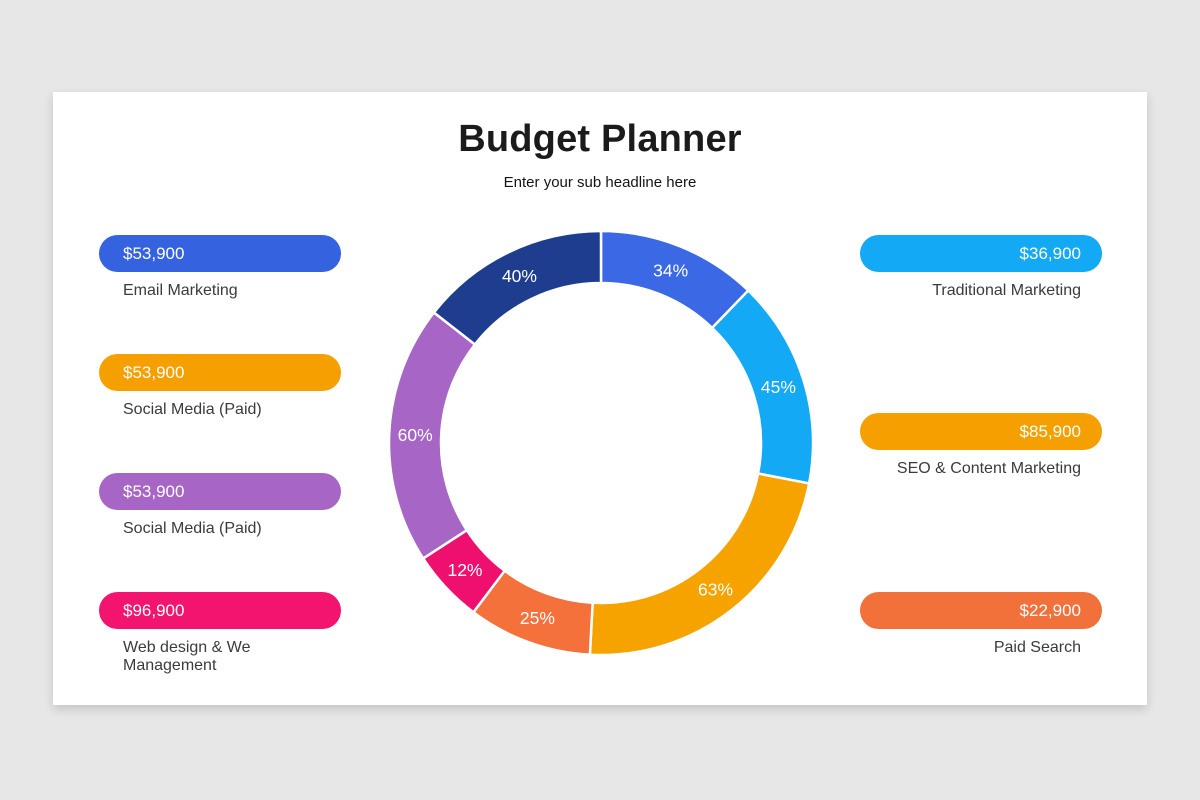 The height and width of the screenshot is (800, 1200). I want to click on legend-item: $85,900 SEO & Content Marketing, so click(981, 445).